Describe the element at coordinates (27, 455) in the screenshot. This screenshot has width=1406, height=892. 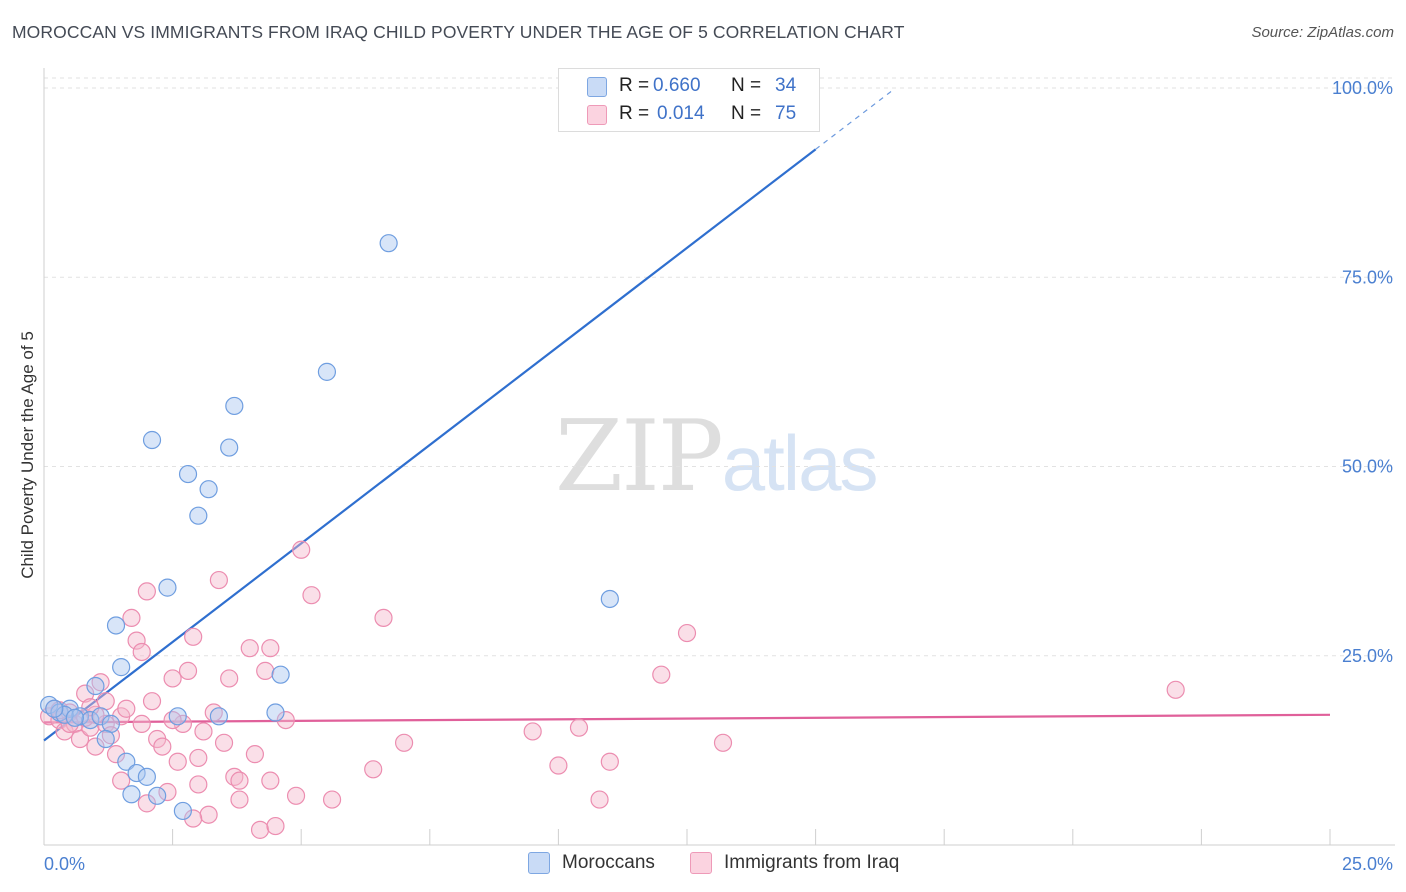
I see `y-axis-label: Child Poverty Under the Age of 5` at that location.